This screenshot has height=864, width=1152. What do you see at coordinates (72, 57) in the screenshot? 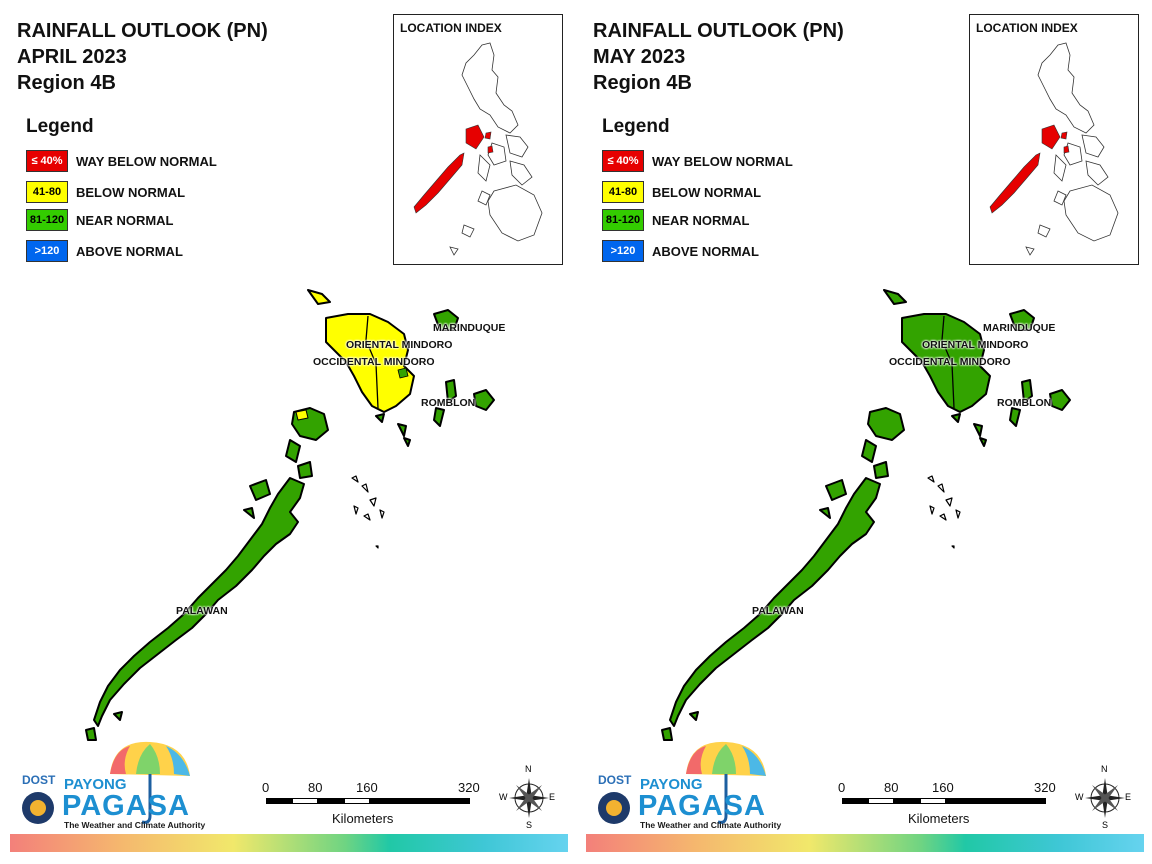
I see `title-month: APRIL 2023` at bounding box center [72, 57].